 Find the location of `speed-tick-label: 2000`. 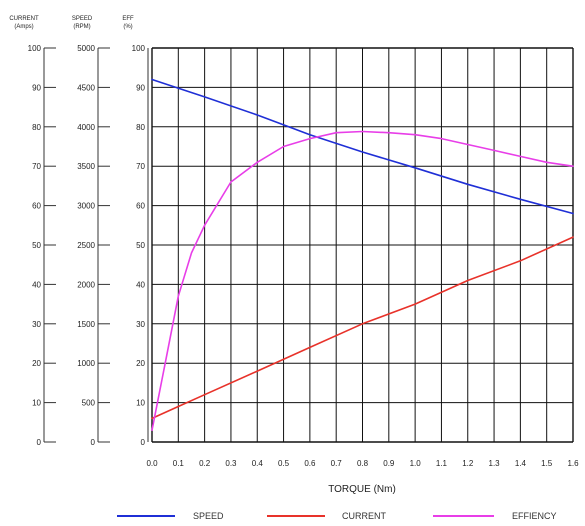

speed-tick-label: 2000 is located at coordinates (86, 284).